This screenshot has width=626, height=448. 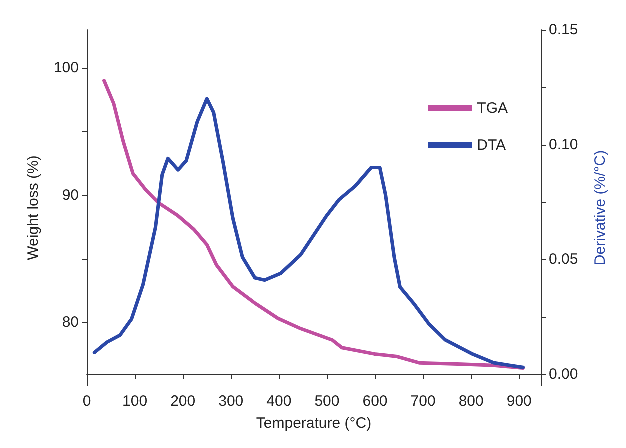 What do you see at coordinates (314, 423) in the screenshot?
I see `x-axis-title: Temperature (°C)` at bounding box center [314, 423].